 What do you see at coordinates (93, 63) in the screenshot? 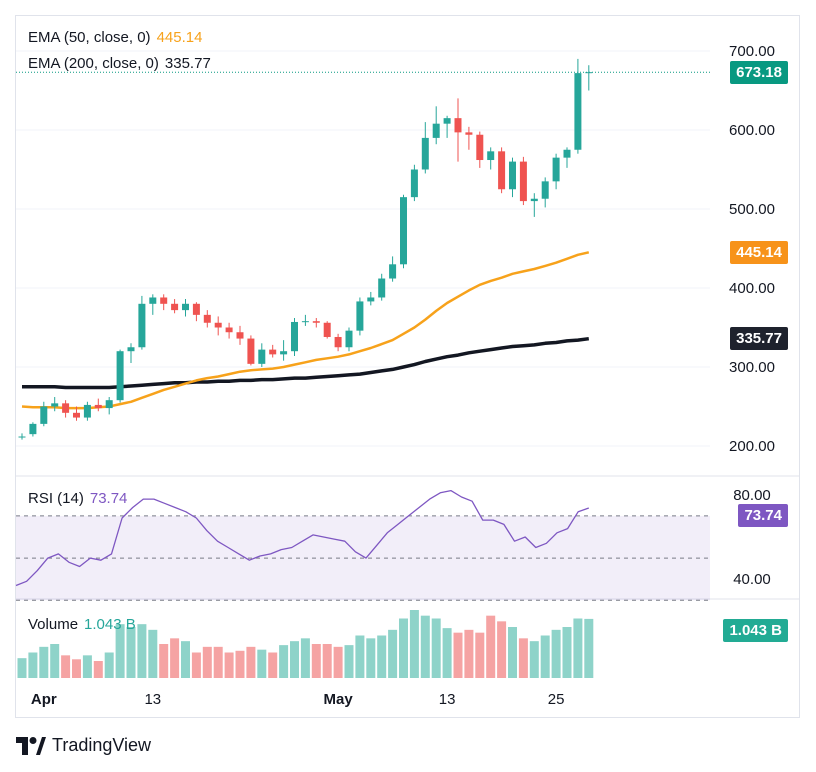
I see `ema200-legend-label: EMA (200, close, 0)` at bounding box center [93, 63].